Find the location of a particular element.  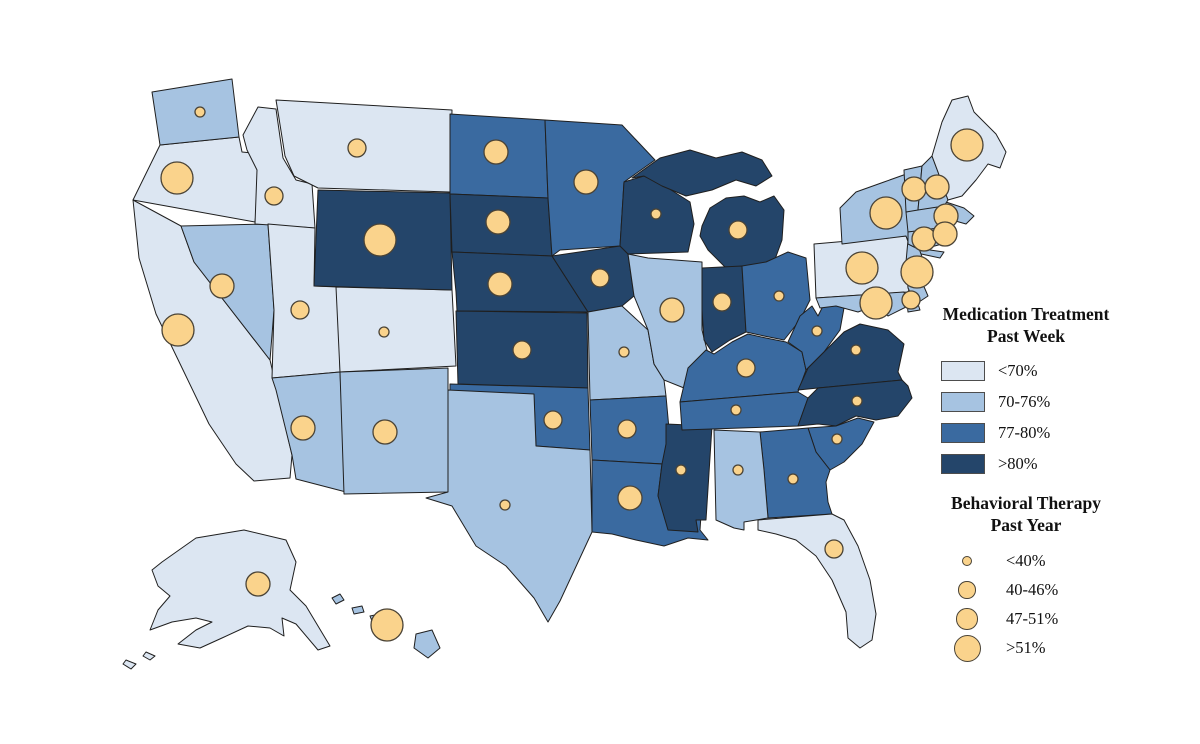

therapy-circle-AK is located at coordinates (258, 584).